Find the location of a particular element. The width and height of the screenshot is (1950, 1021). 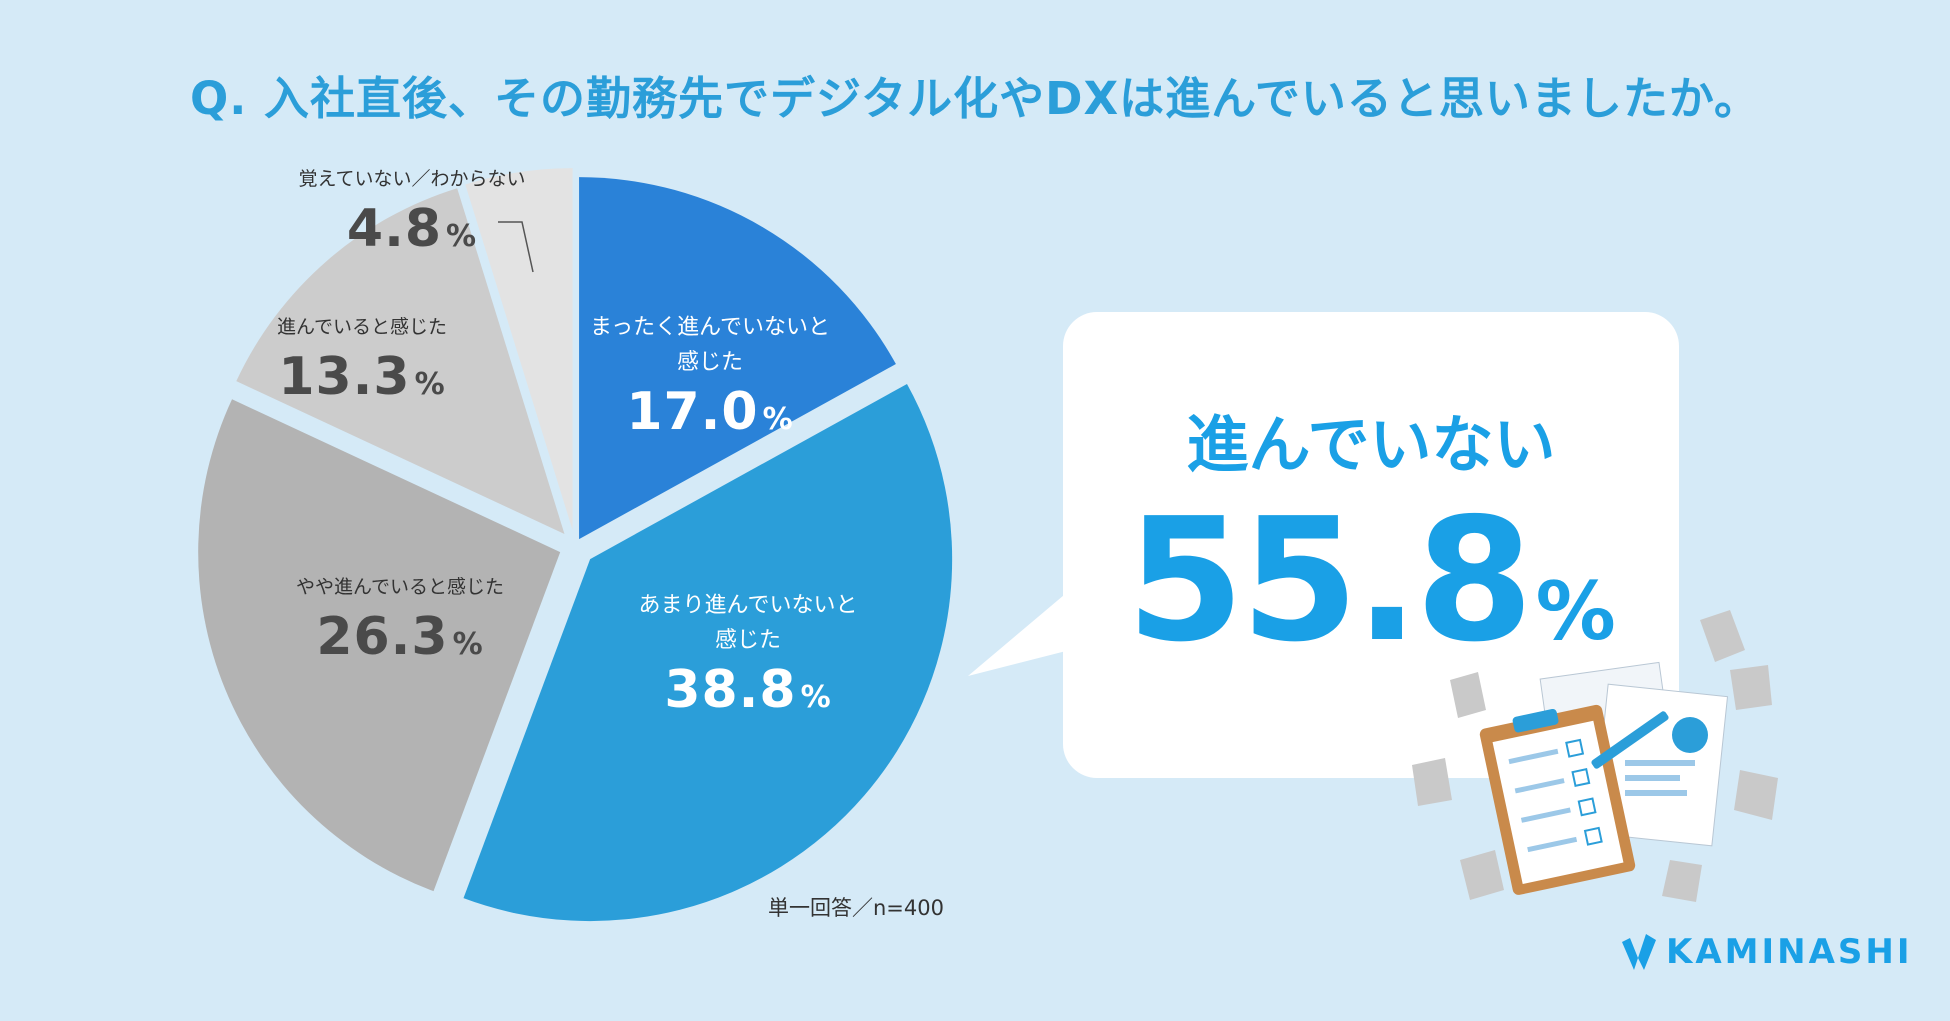

slice-category: まったく進んでいないと is located at coordinates (710, 327).